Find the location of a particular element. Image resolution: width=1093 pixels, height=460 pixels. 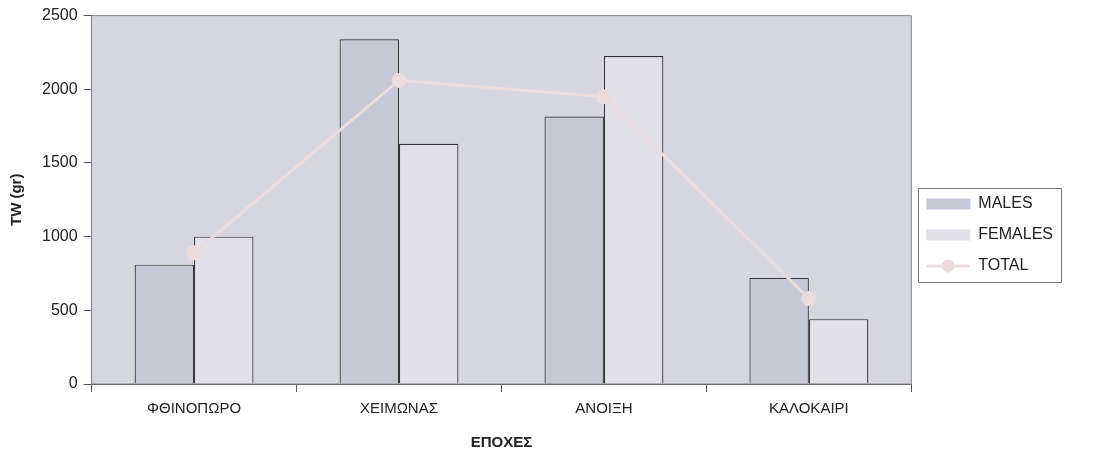

x-axis-title: ΕΠΟΧΕΣ is located at coordinates (501, 442).